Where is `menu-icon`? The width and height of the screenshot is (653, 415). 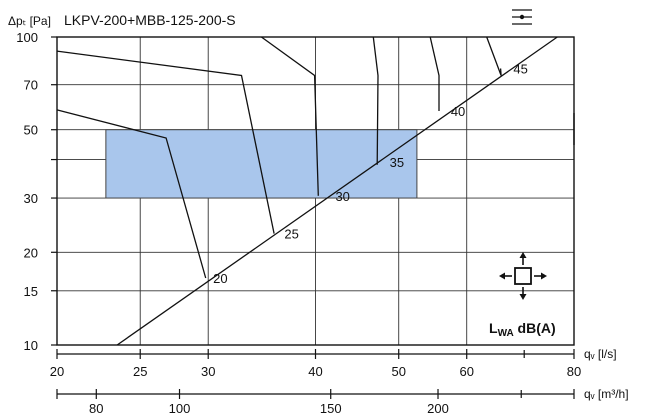 menu-icon is located at coordinates (522, 17).